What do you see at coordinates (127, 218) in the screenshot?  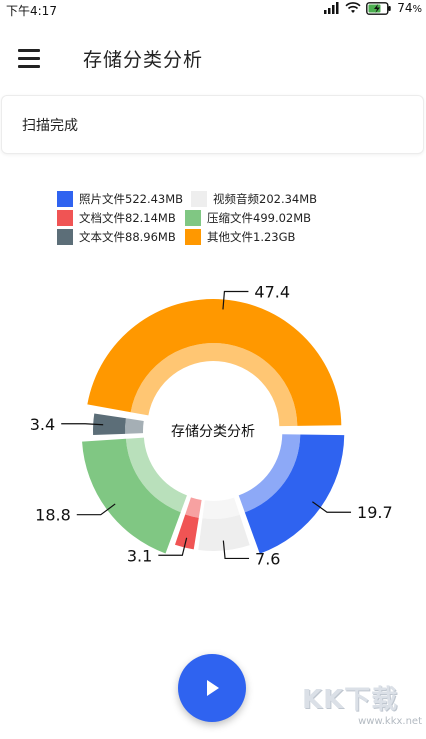 I see `legend-label: 文档文件82.14MB` at bounding box center [127, 218].